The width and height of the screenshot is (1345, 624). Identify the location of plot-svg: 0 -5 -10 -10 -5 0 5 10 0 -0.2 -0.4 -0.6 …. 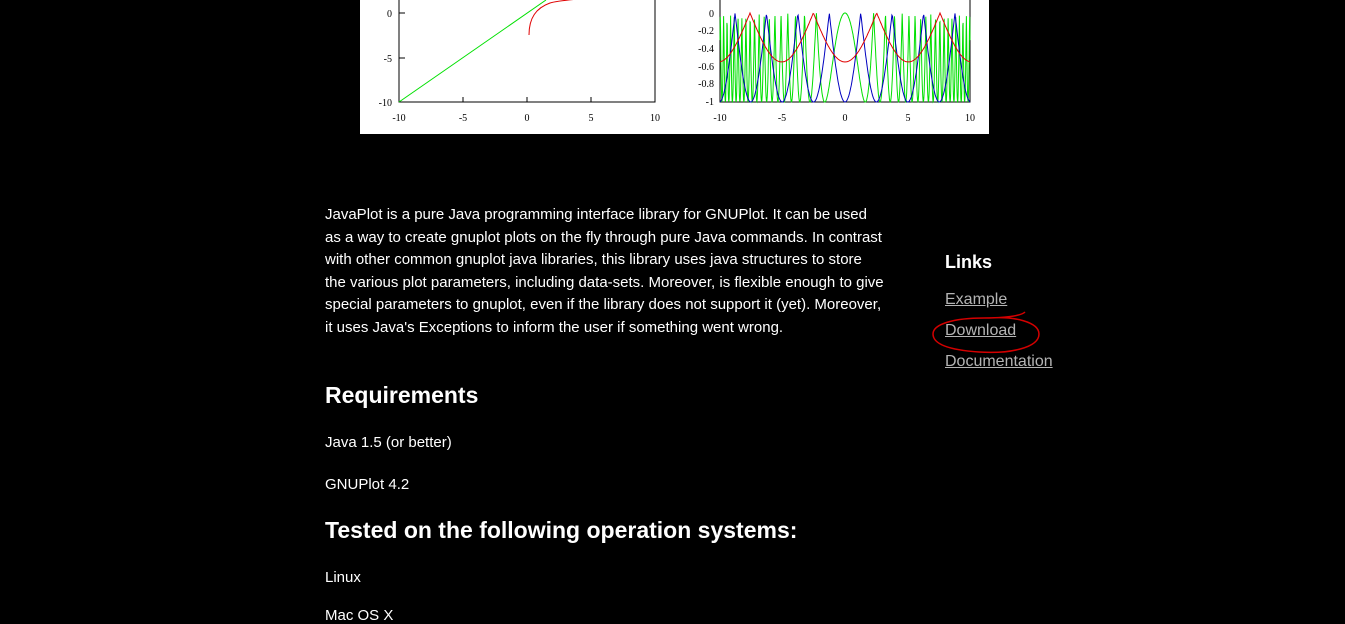
(677, 62).